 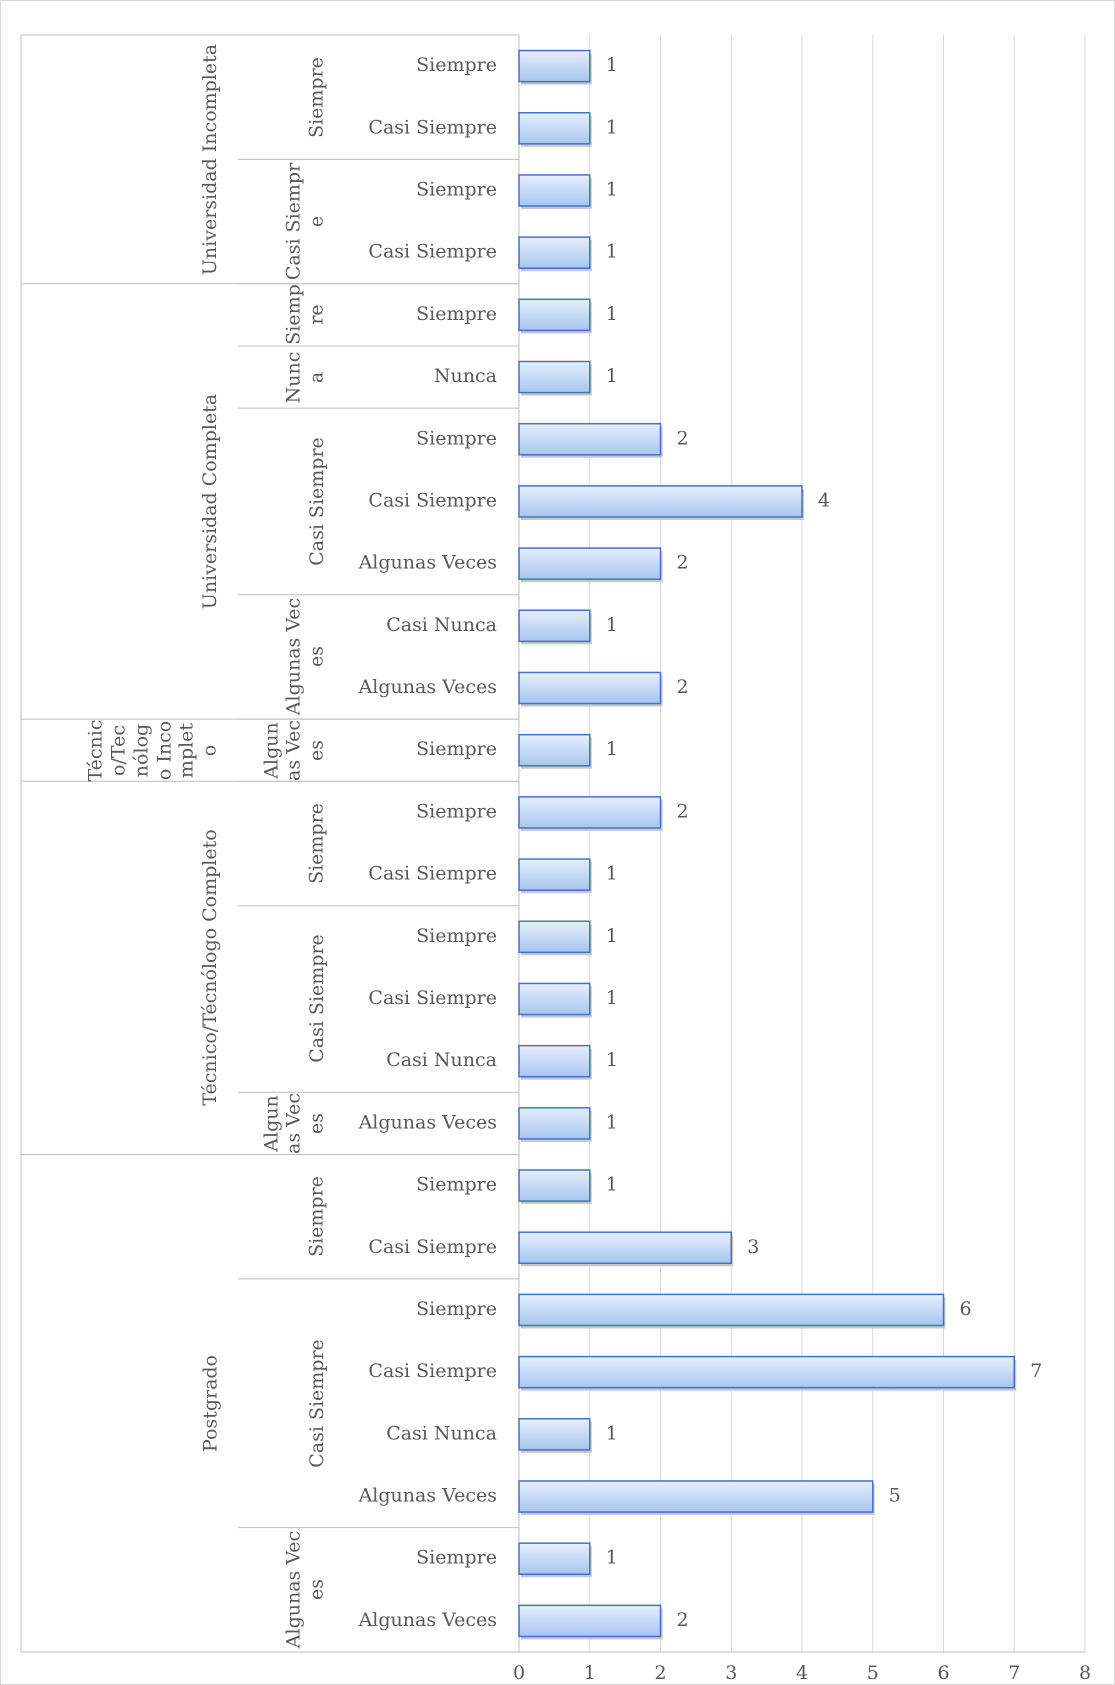 What do you see at coordinates (943, 1673) in the screenshot?
I see `x-tick-label: 6` at bounding box center [943, 1673].